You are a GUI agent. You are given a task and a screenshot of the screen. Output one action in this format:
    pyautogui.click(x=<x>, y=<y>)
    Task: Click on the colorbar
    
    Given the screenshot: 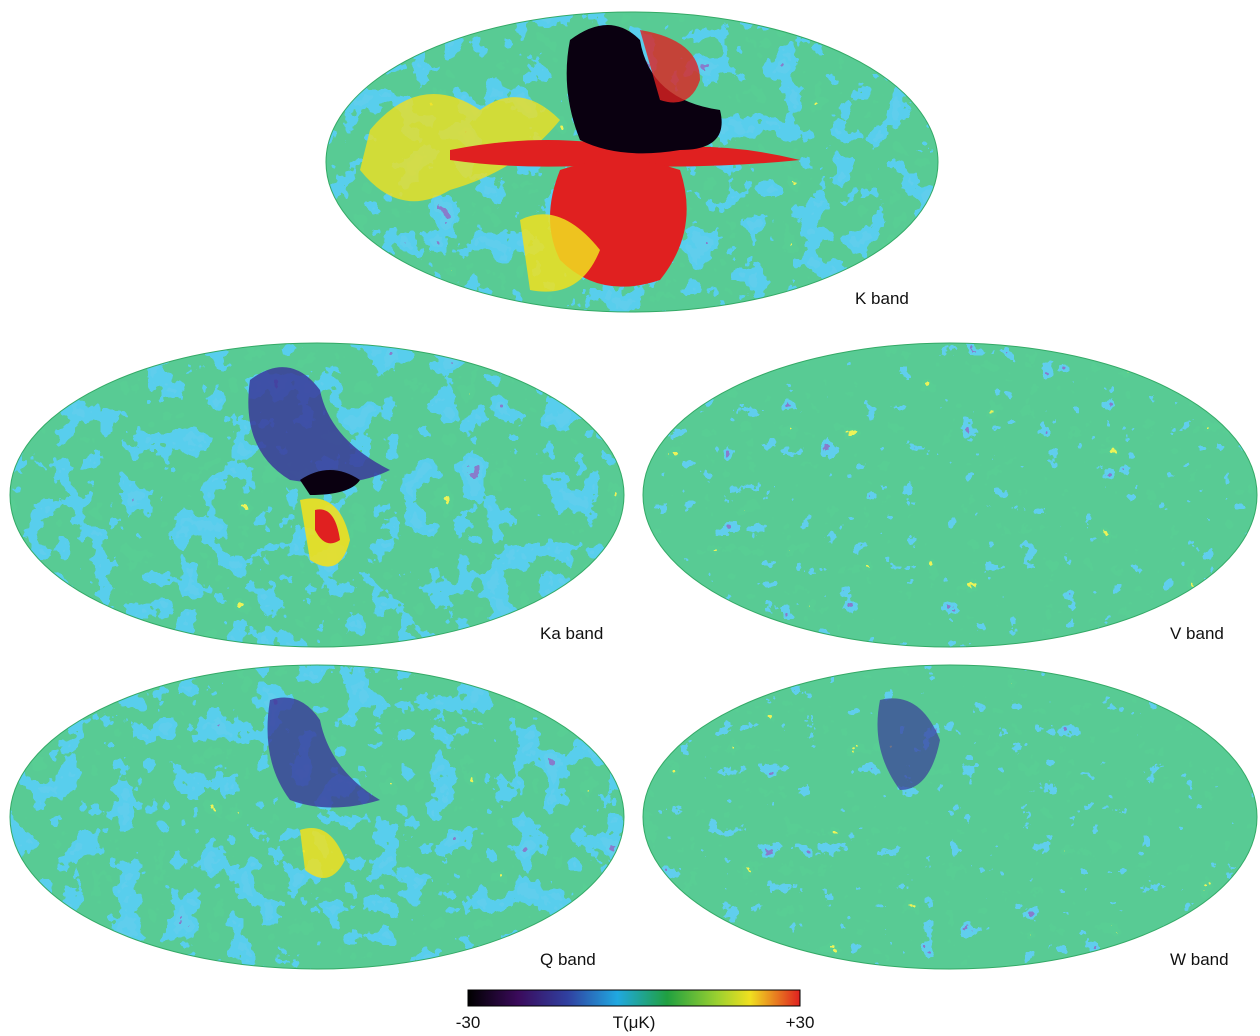 What is the action you would take?
    pyautogui.click(x=634, y=998)
    